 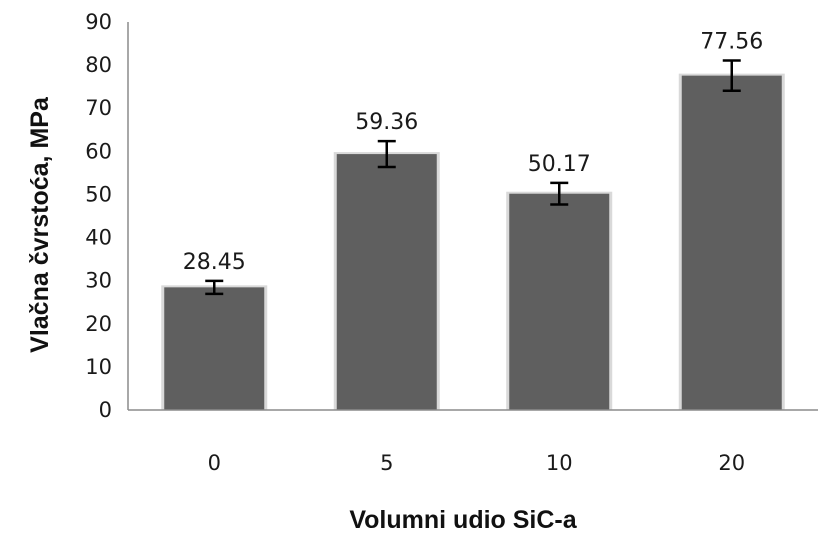 I want to click on x-tick-label: 0, so click(x=214, y=463).